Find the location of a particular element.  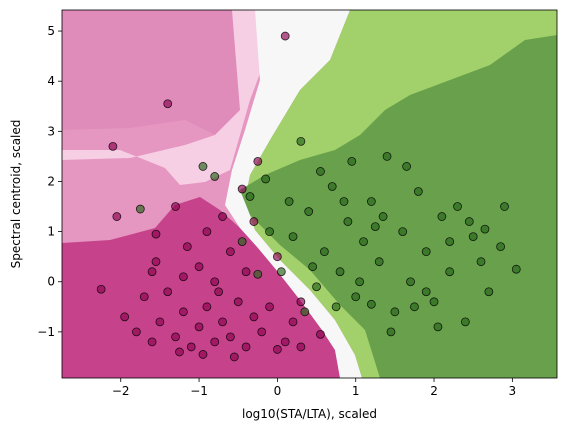

y-tick-label: 5 is located at coordinates (51, 31).